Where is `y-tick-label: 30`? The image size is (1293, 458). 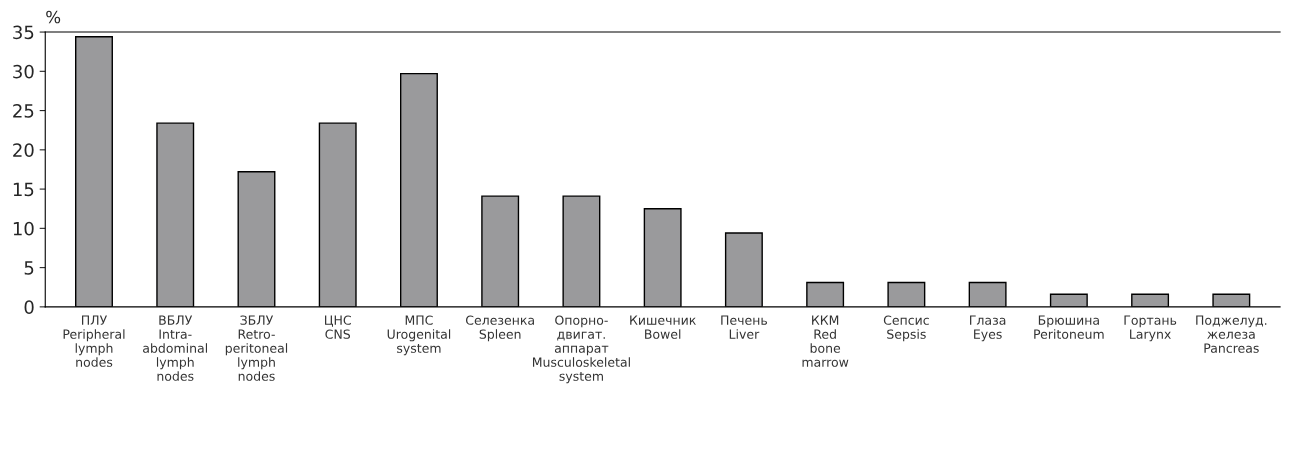
y-tick-label: 30 is located at coordinates (23, 71).